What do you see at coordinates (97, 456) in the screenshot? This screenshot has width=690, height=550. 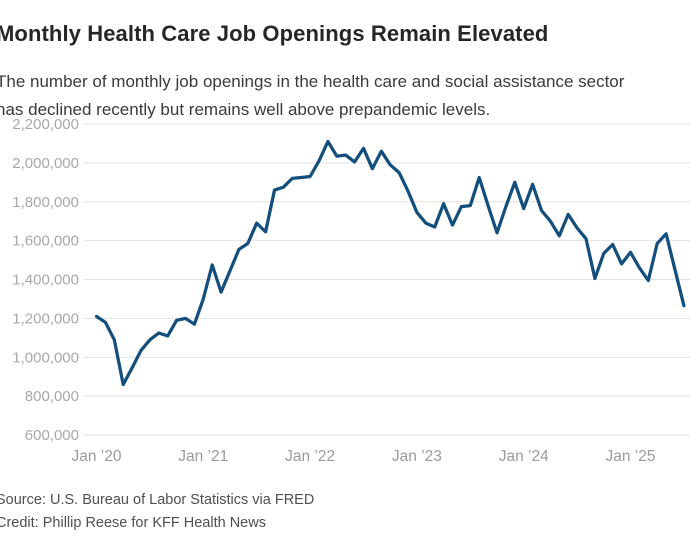 I see `x-axis-tick-label: Jan ’20` at bounding box center [97, 456].